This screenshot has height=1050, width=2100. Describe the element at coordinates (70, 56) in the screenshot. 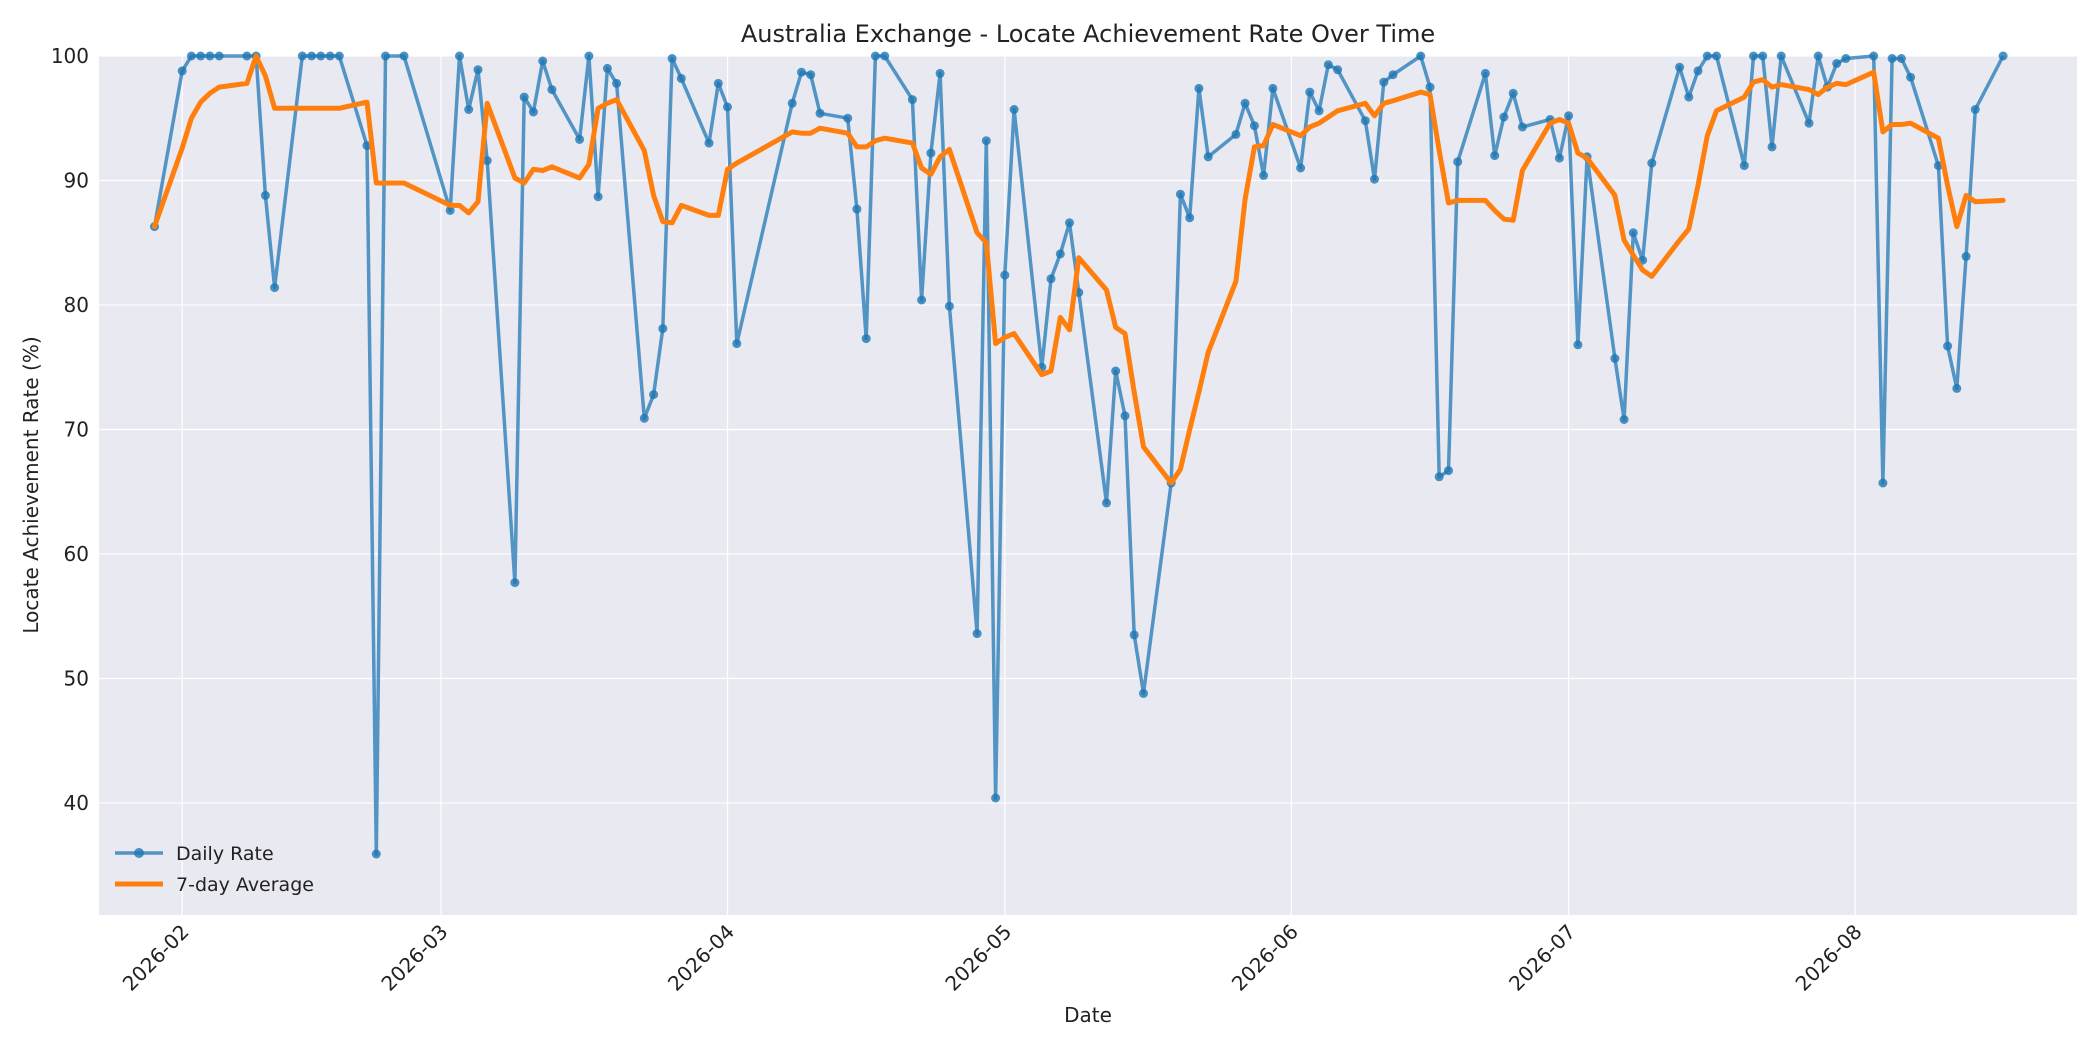

I see `y-tick-label: 100` at that location.